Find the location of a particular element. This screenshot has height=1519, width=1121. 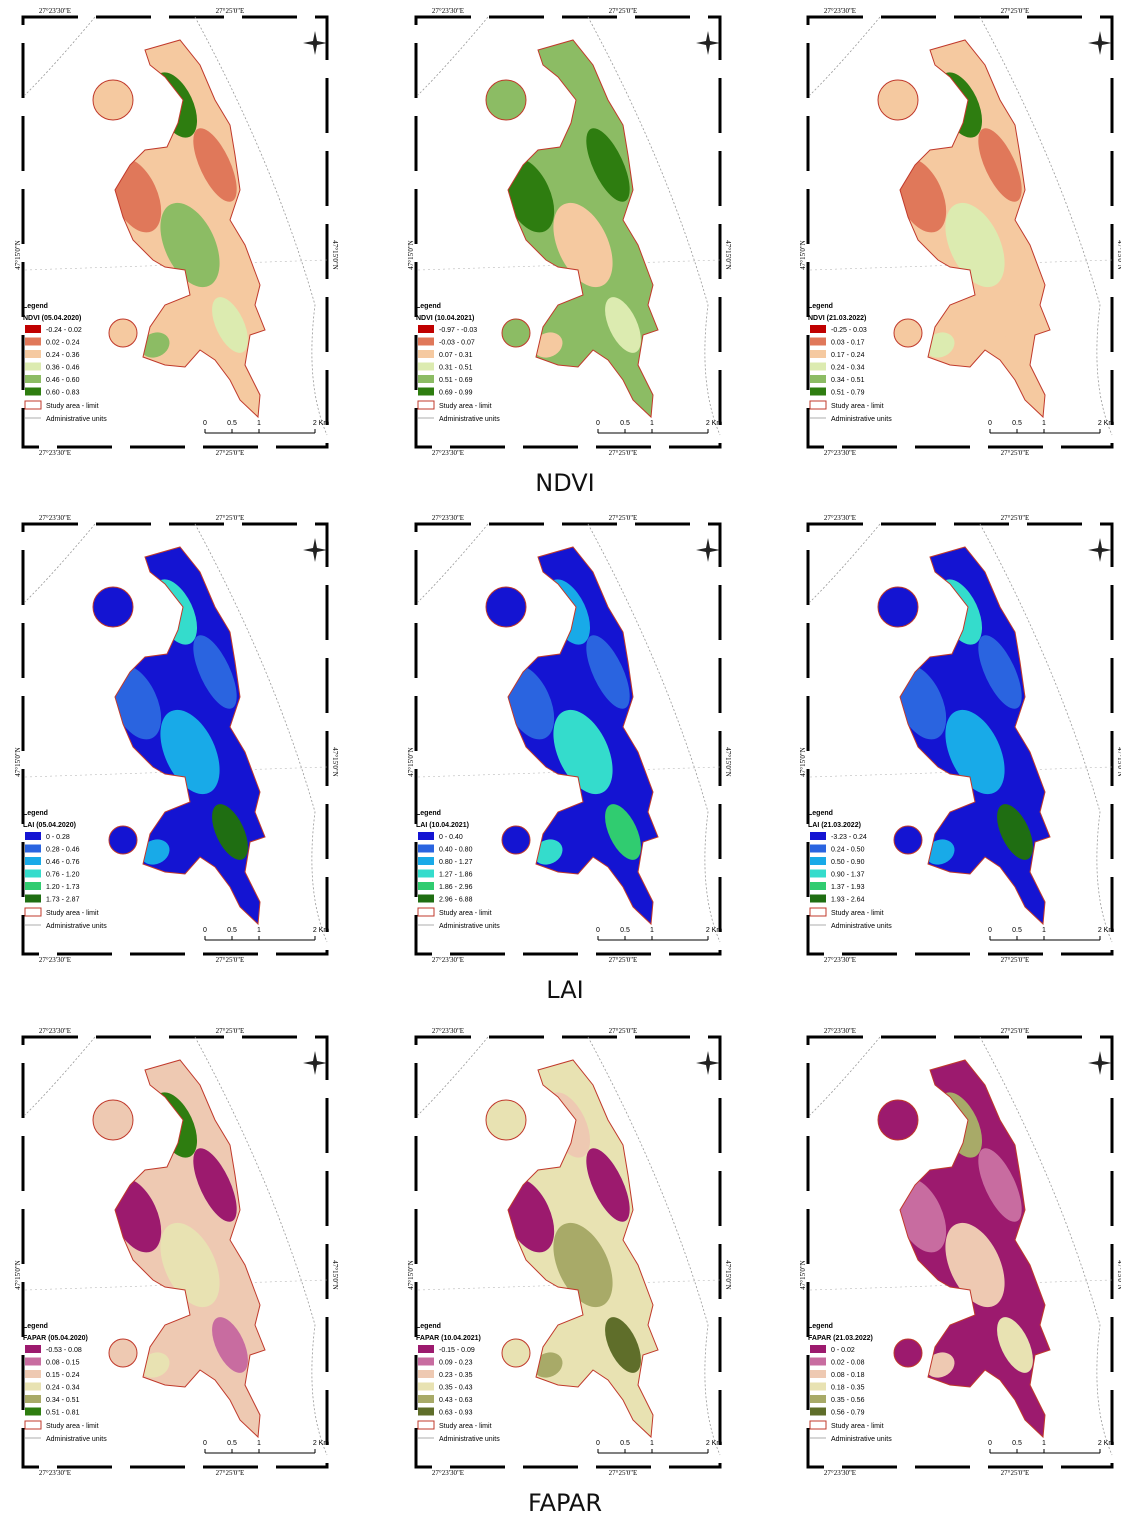

legend-label: 0.35 - 0.43 is located at coordinates (456, 1388).